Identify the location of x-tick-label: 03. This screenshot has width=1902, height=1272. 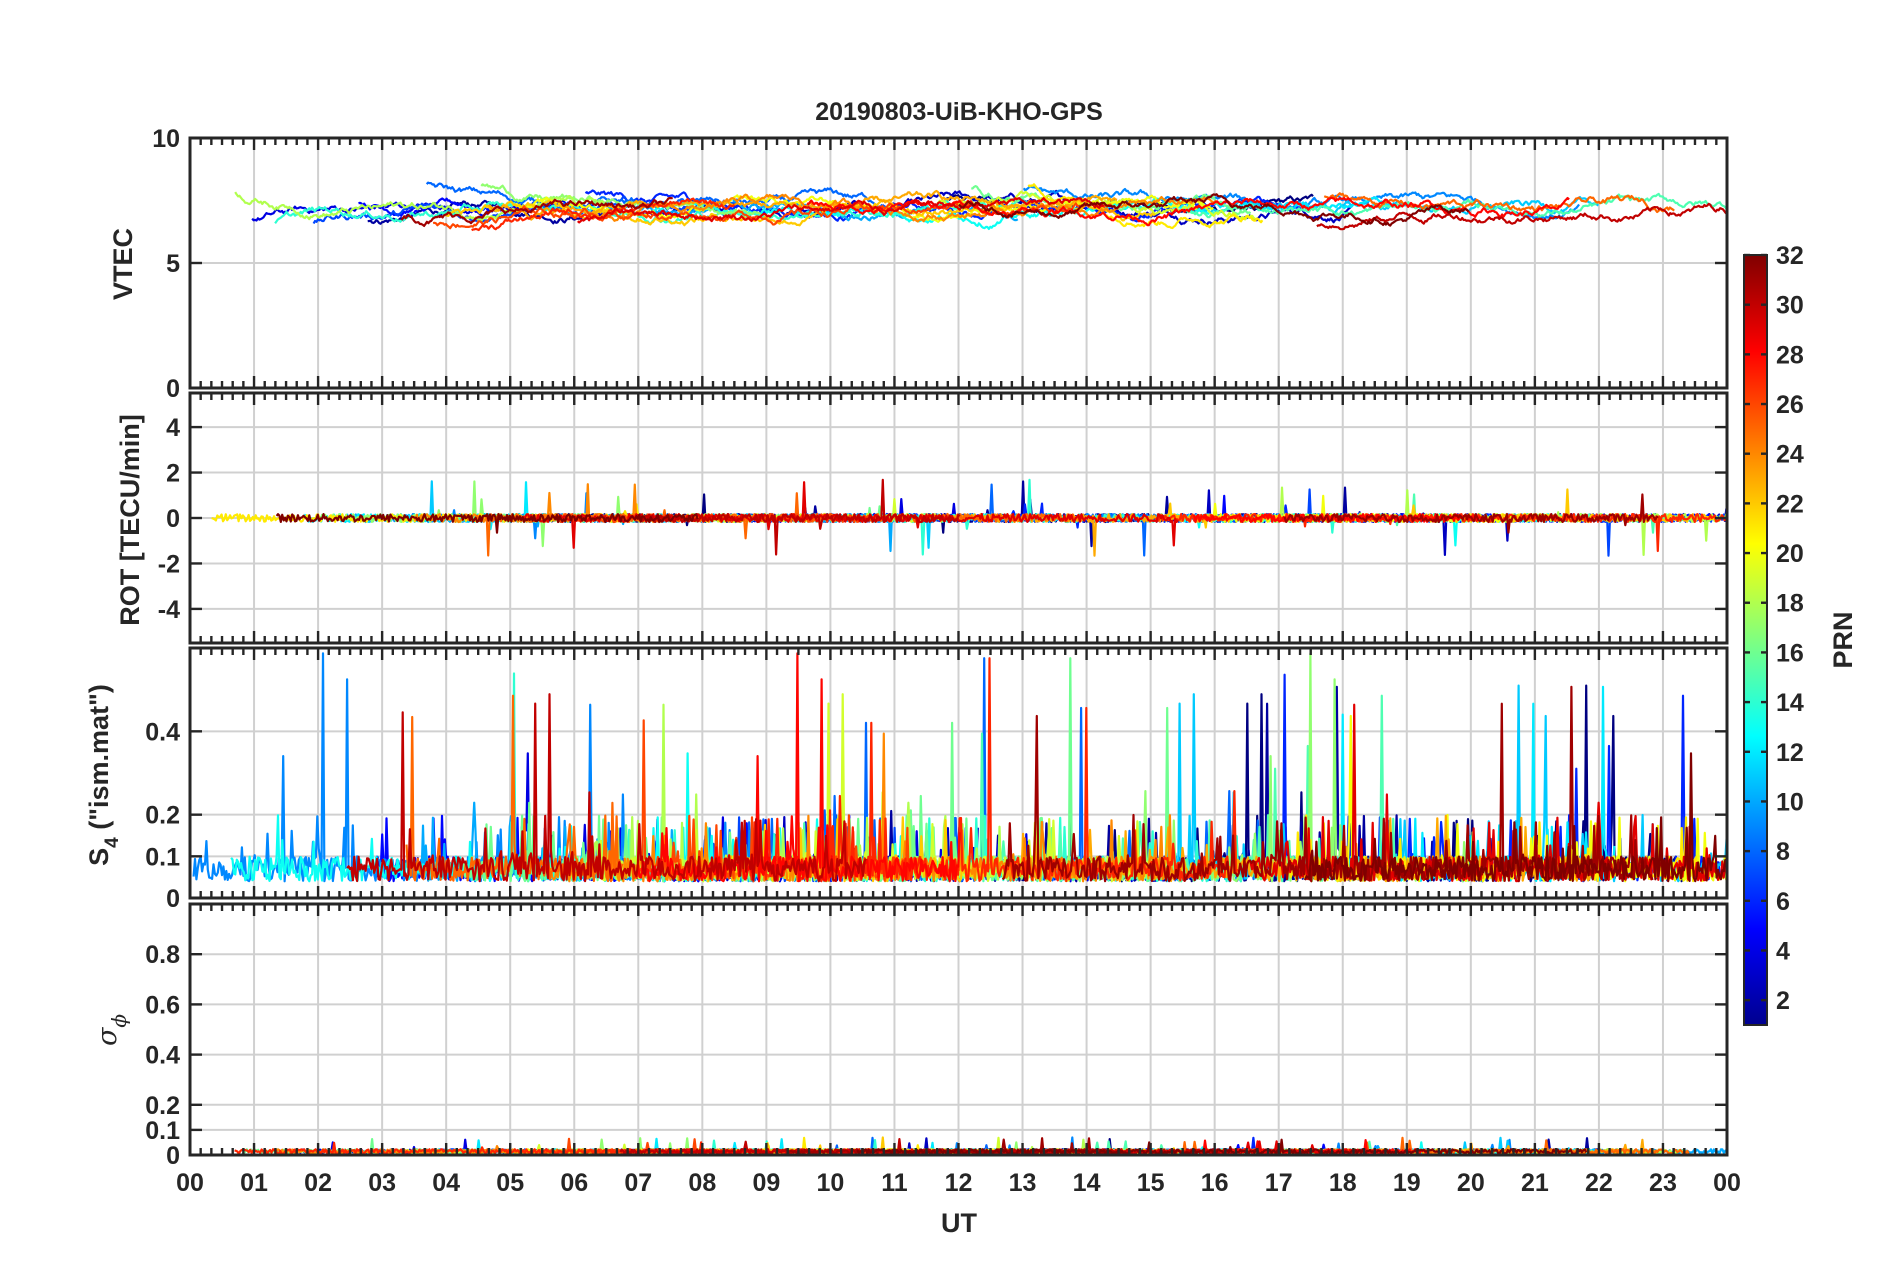
(382, 1183).